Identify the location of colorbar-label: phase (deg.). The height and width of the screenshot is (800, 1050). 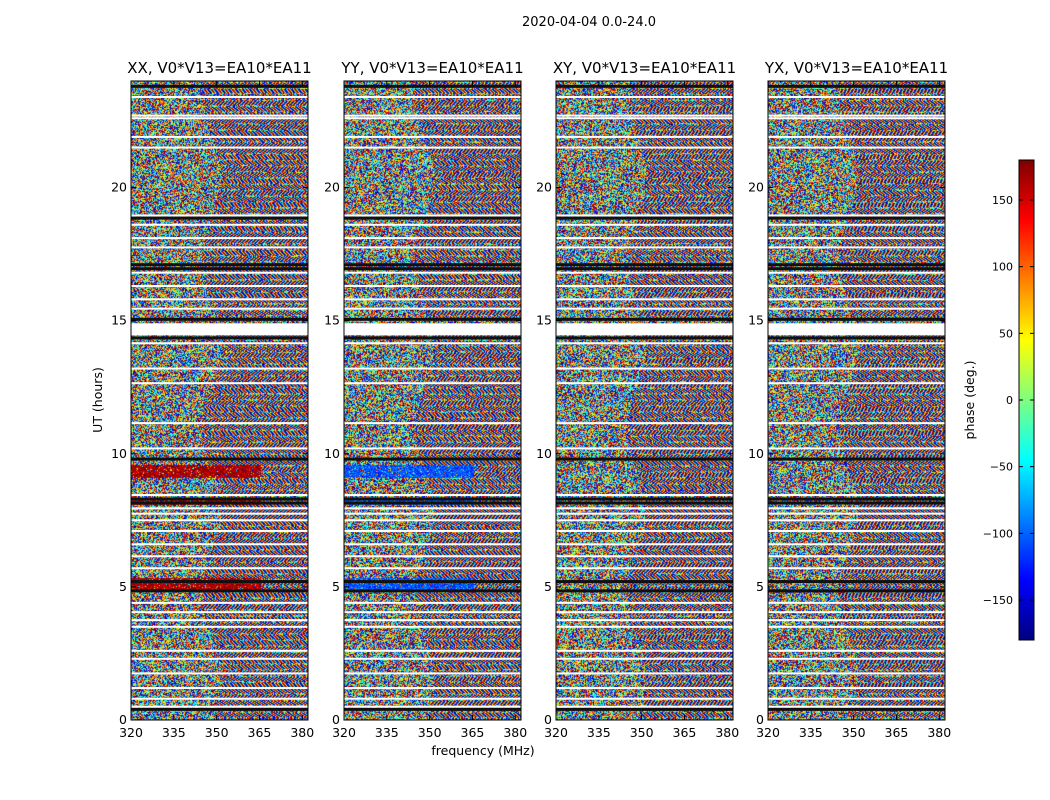
(969, 400).